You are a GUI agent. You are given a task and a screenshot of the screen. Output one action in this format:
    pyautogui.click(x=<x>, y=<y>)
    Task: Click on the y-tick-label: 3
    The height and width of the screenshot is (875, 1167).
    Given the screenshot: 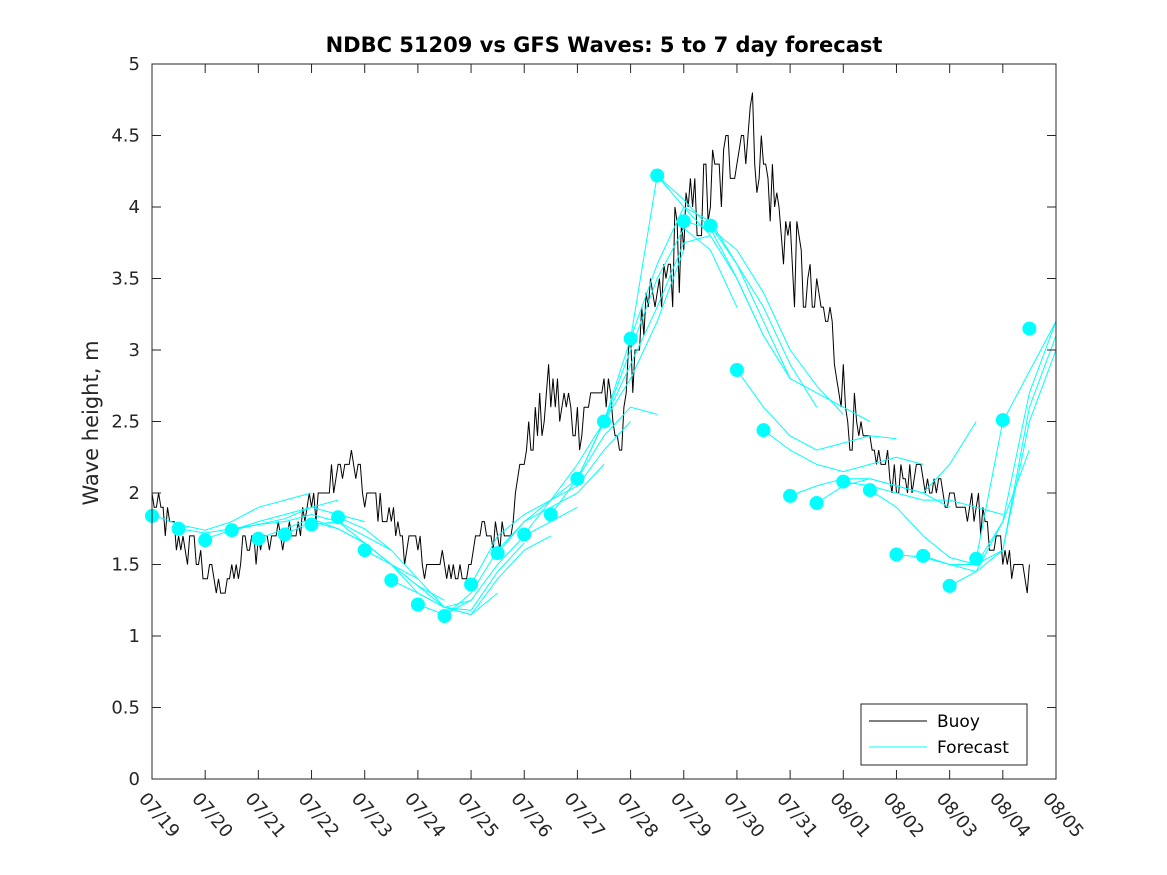 What is the action you would take?
    pyautogui.click(x=134, y=350)
    